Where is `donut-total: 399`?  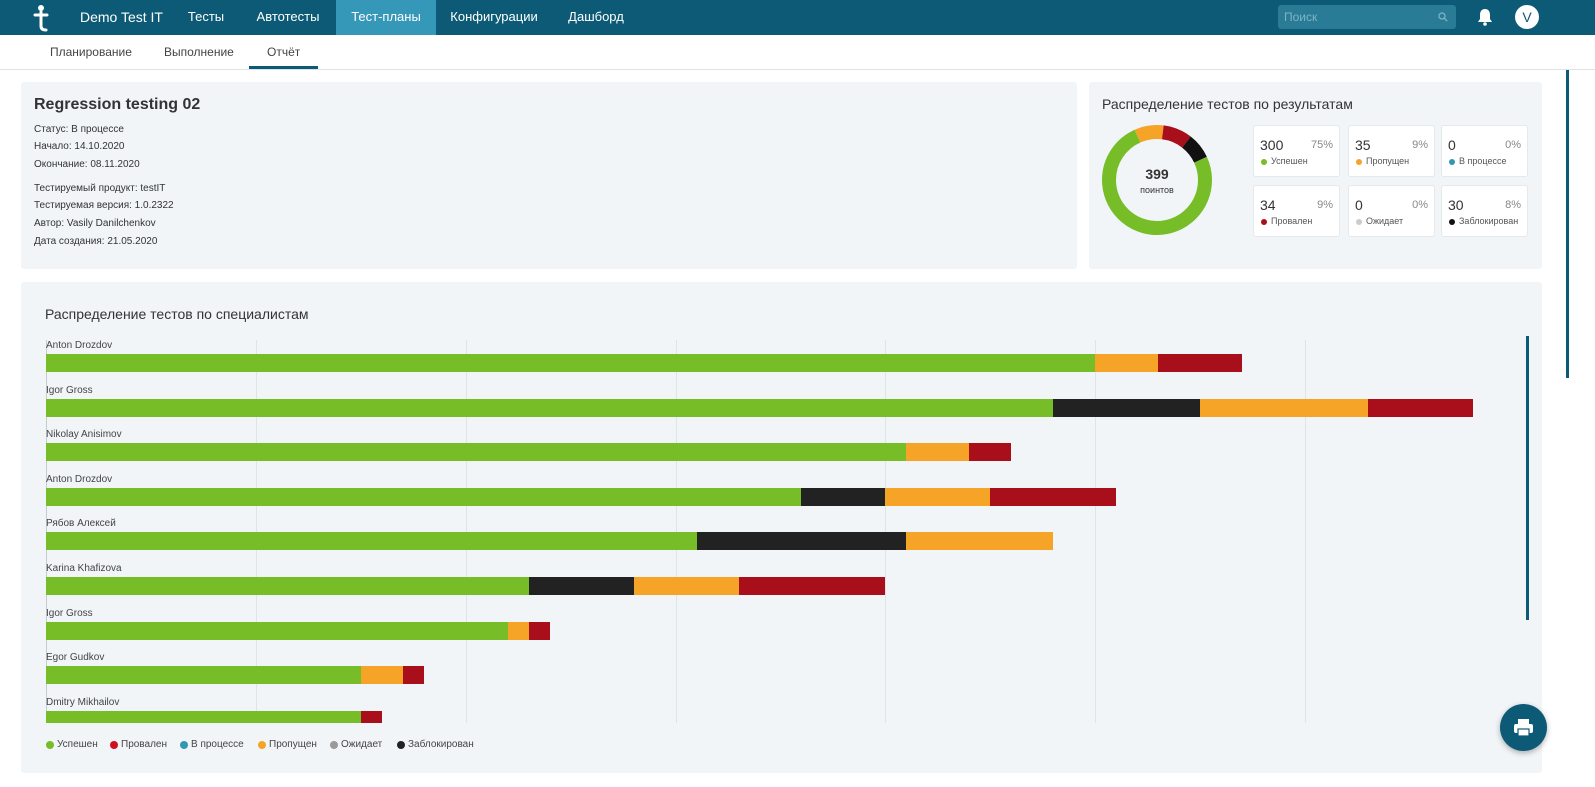
donut-total: 399 is located at coordinates (1157, 174).